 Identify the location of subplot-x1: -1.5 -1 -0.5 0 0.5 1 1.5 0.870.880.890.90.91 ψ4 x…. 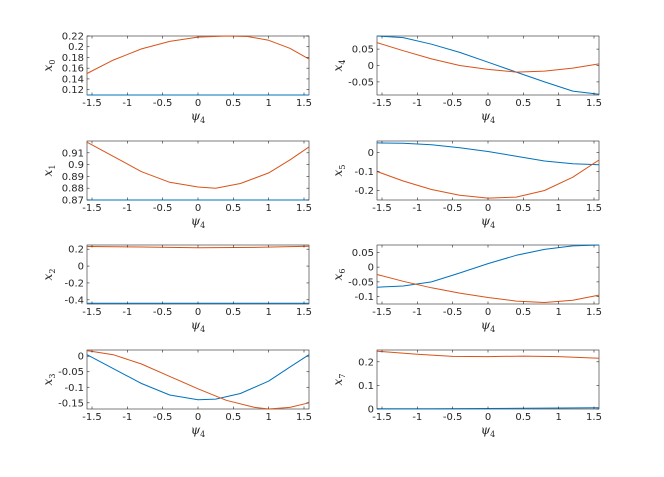
(176, 185).